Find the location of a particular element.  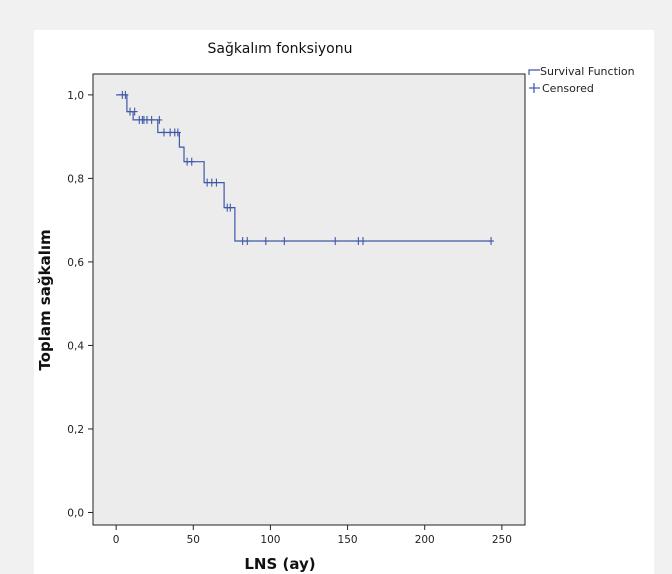

y-tick-label: 0,6 is located at coordinates (75, 263).